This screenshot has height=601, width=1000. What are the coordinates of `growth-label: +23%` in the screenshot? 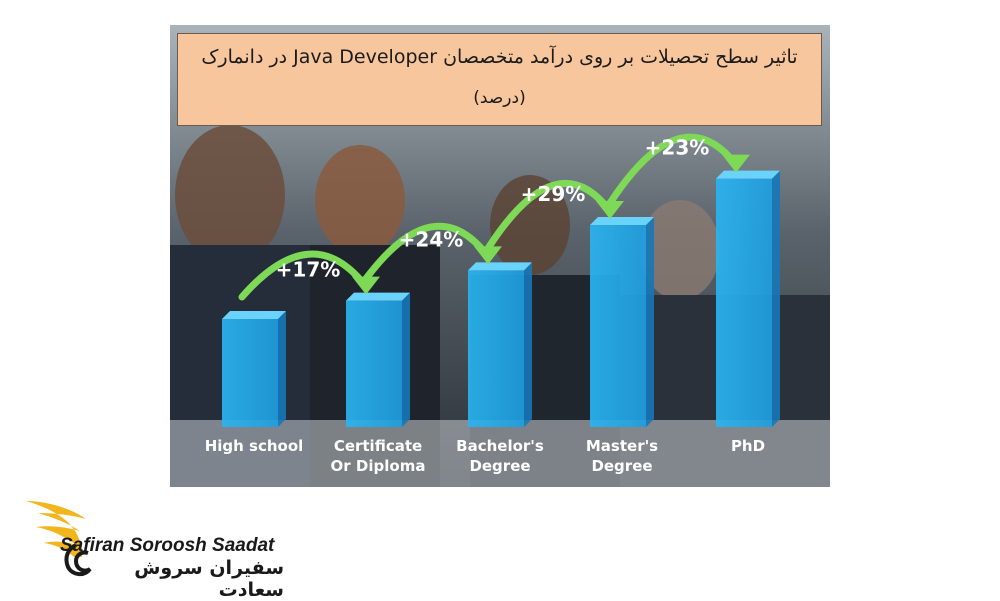 It's located at (677, 148).